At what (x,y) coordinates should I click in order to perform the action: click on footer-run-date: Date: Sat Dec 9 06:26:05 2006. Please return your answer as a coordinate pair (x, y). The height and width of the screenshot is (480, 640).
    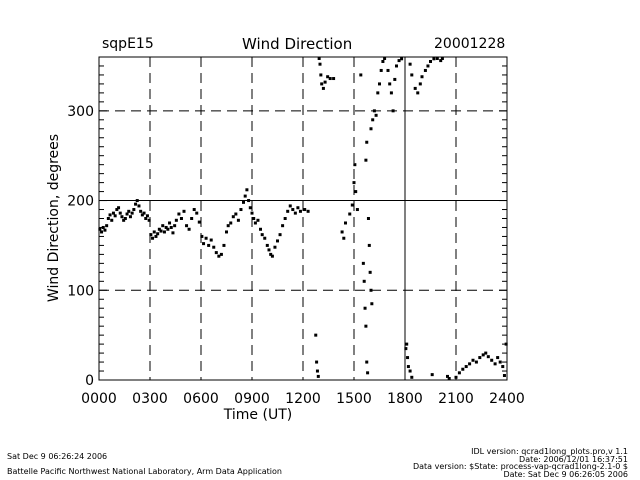
    Looking at the image, I should click on (565, 474).